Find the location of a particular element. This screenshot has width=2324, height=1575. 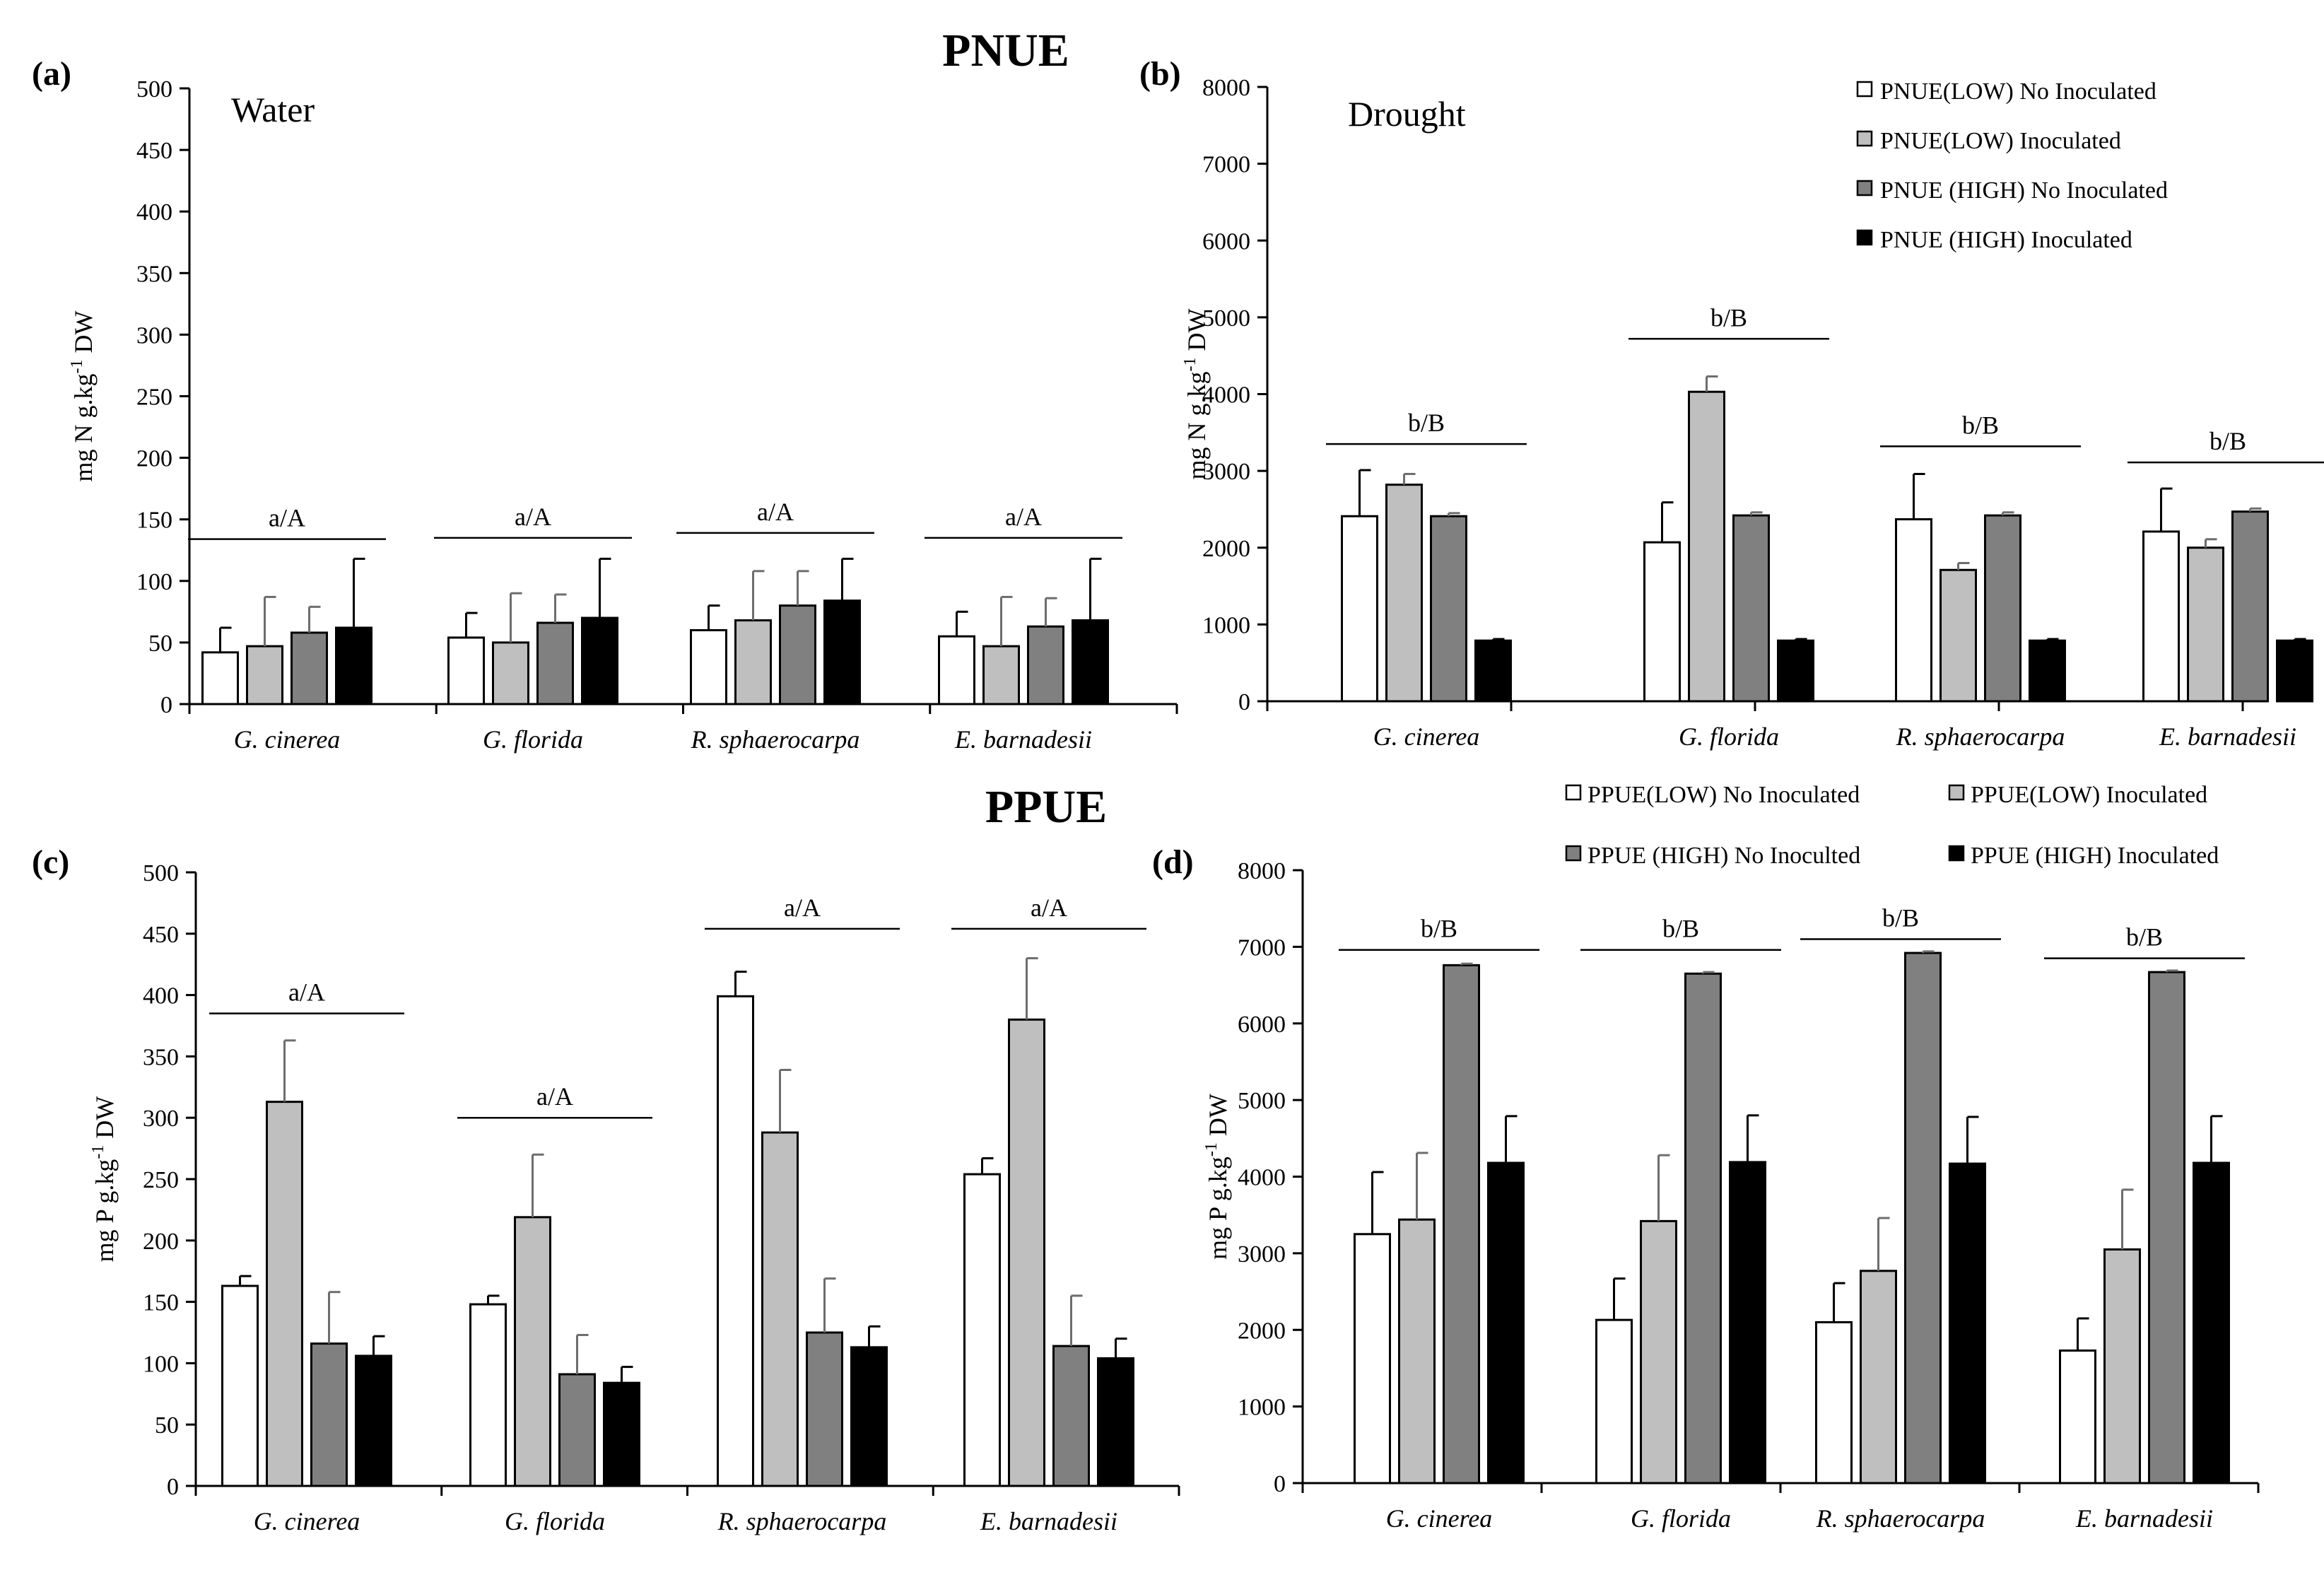

y-tick-label: 6000 is located at coordinates (1262, 1025).